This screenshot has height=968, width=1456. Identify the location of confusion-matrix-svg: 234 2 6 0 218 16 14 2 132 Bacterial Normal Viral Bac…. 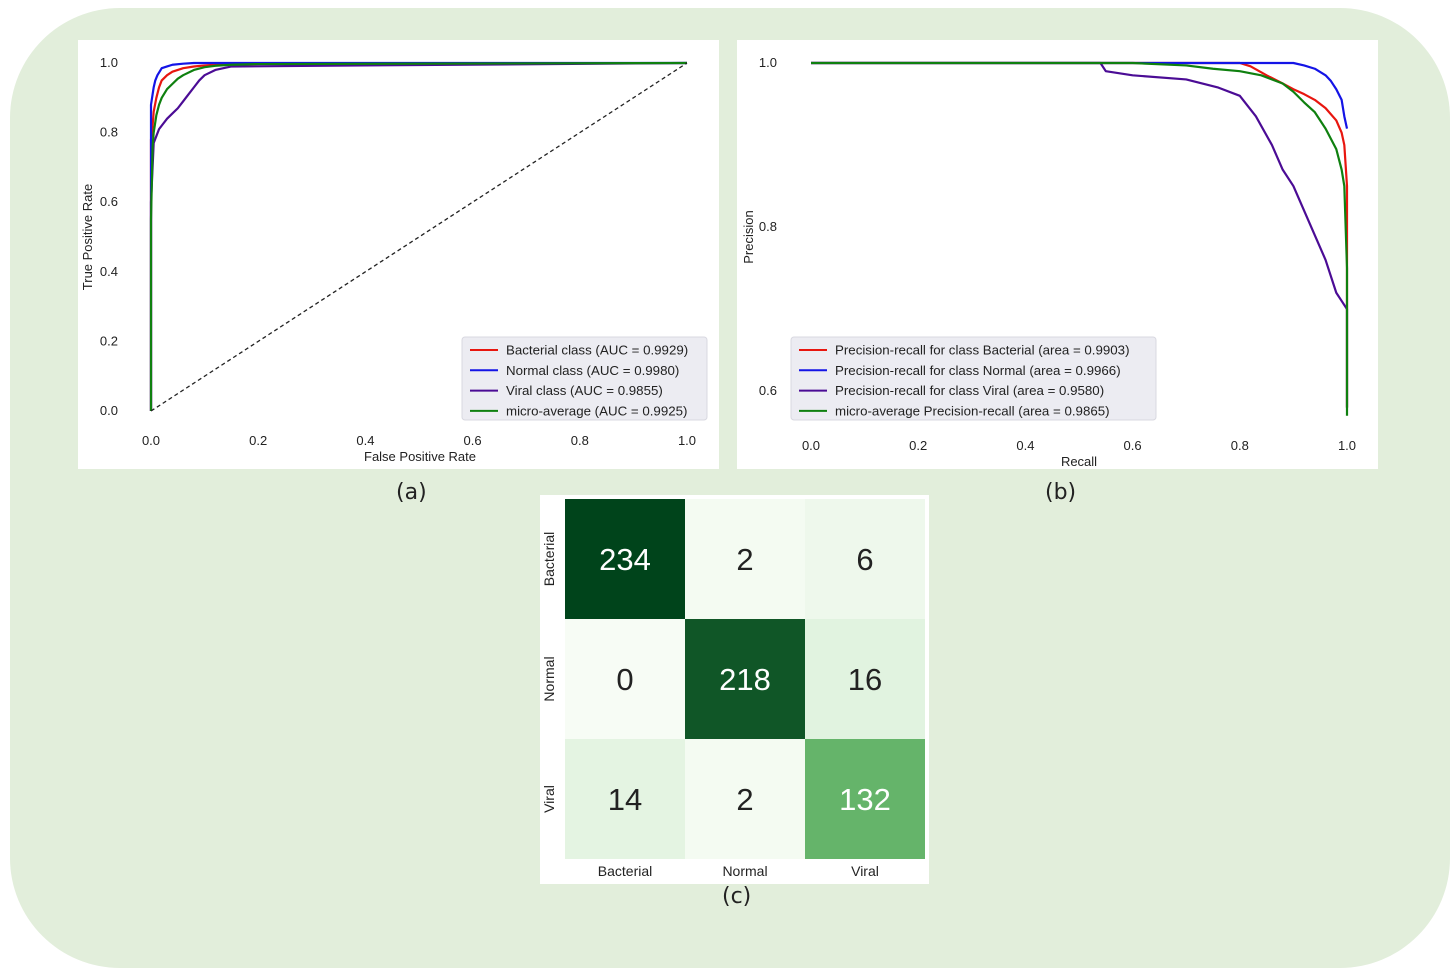
(733, 689).